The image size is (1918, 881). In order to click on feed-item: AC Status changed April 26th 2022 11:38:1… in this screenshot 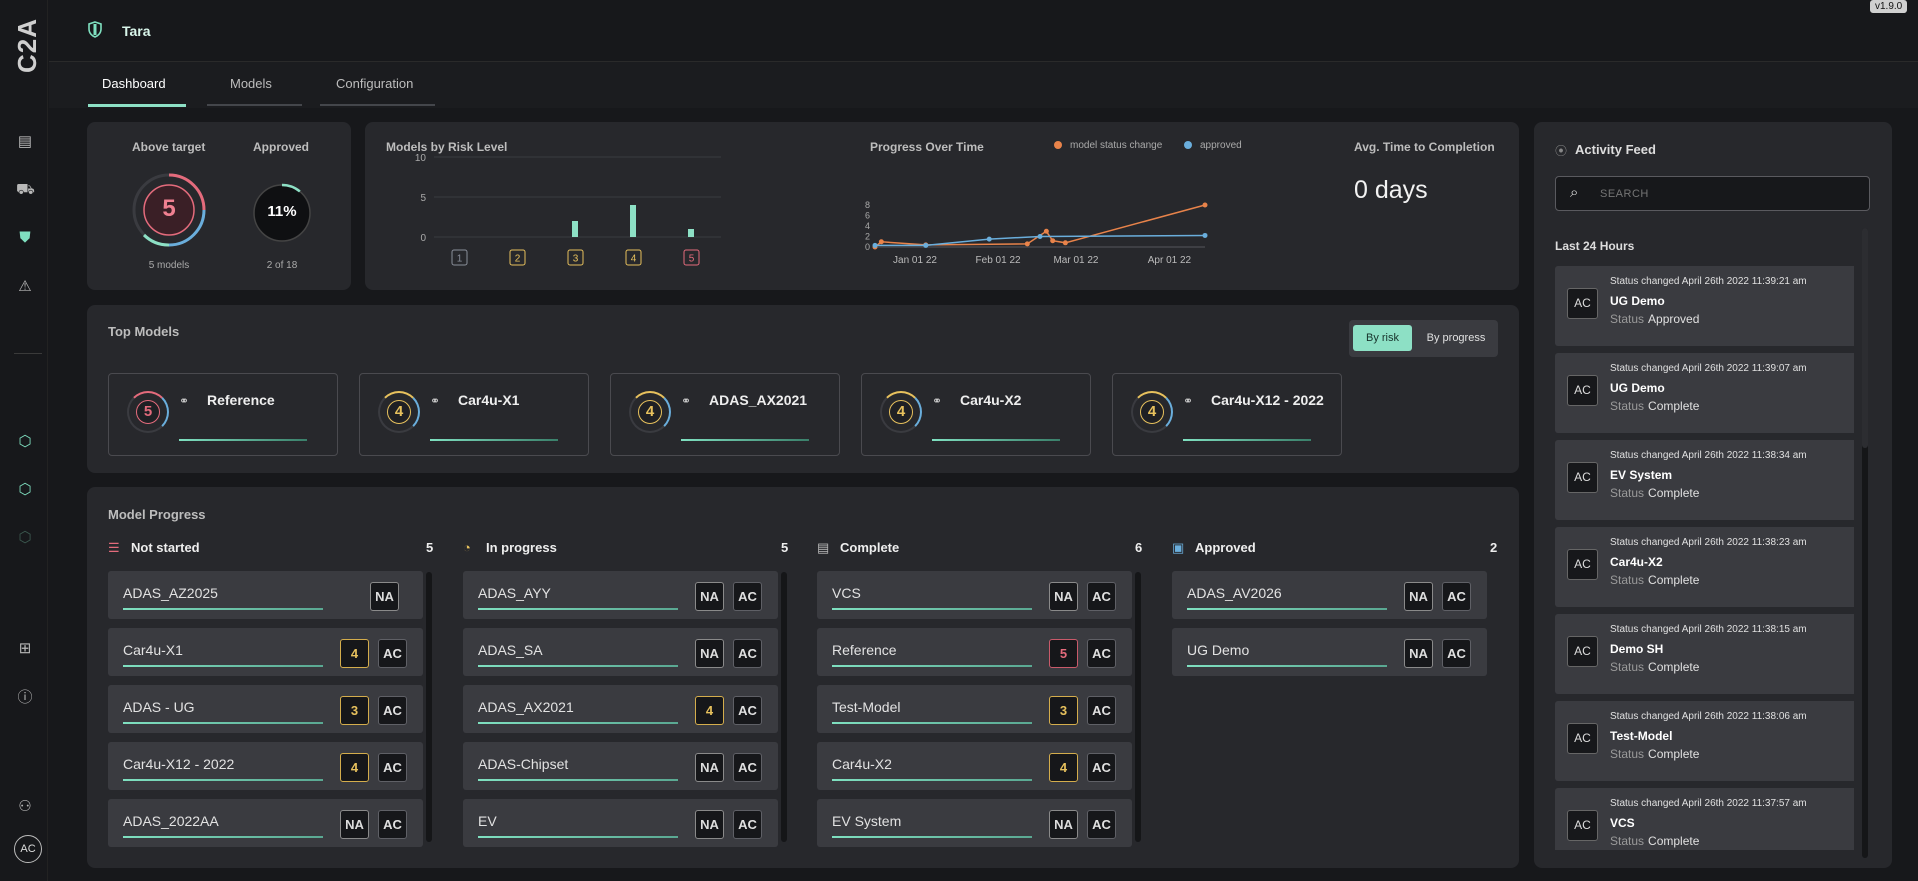, I will do `click(1704, 654)`.